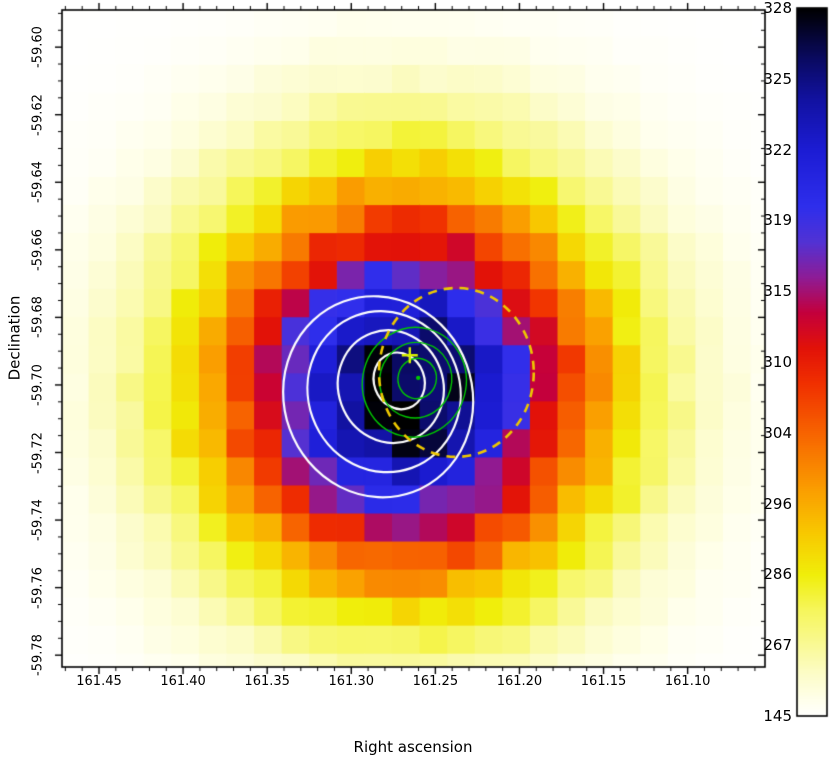 This screenshot has width=830, height=764. Describe the element at coordinates (38, 317) in the screenshot. I see `y-tick-label: -59.68` at that location.